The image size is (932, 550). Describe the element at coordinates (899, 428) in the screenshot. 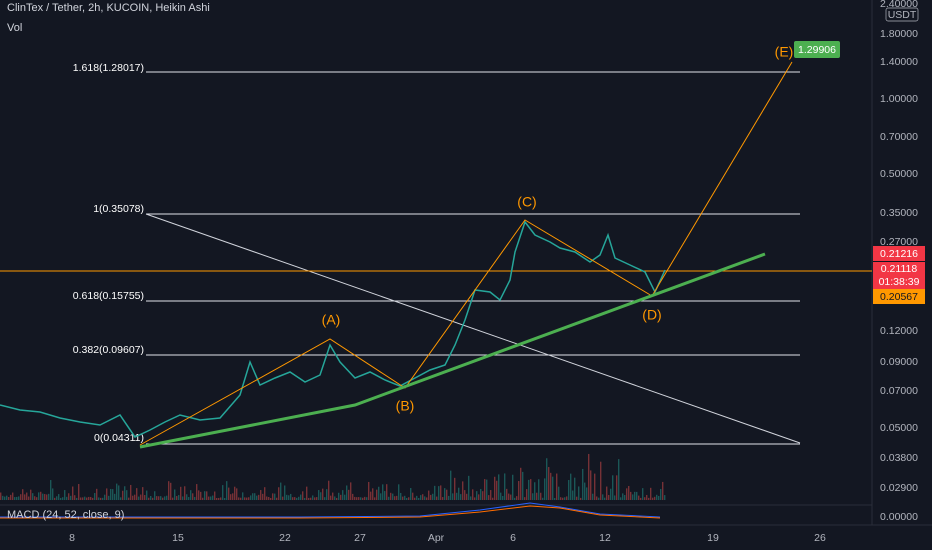

I see `price-label: 0.05000` at that location.